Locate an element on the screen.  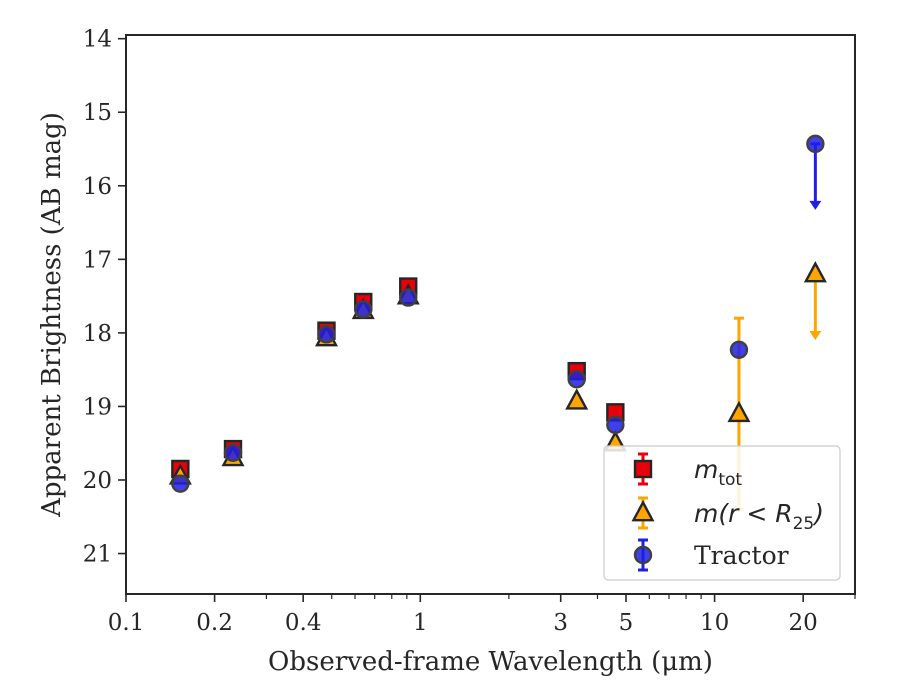
x-tick-label: 5 is located at coordinates (626, 623).